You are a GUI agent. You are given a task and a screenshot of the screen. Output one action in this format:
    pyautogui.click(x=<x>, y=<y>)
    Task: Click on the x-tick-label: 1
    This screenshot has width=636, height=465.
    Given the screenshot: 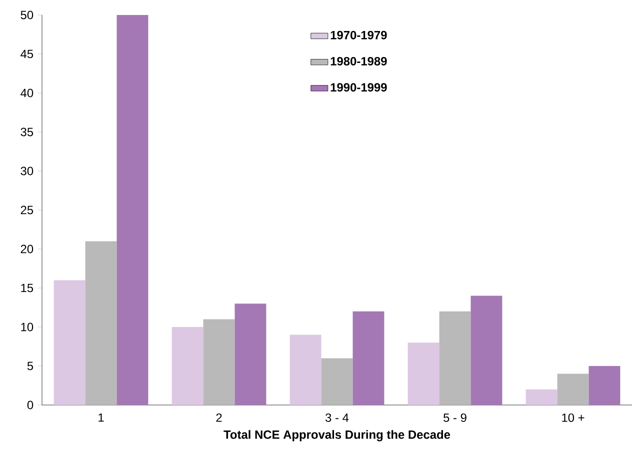 What is the action you would take?
    pyautogui.click(x=101, y=417)
    